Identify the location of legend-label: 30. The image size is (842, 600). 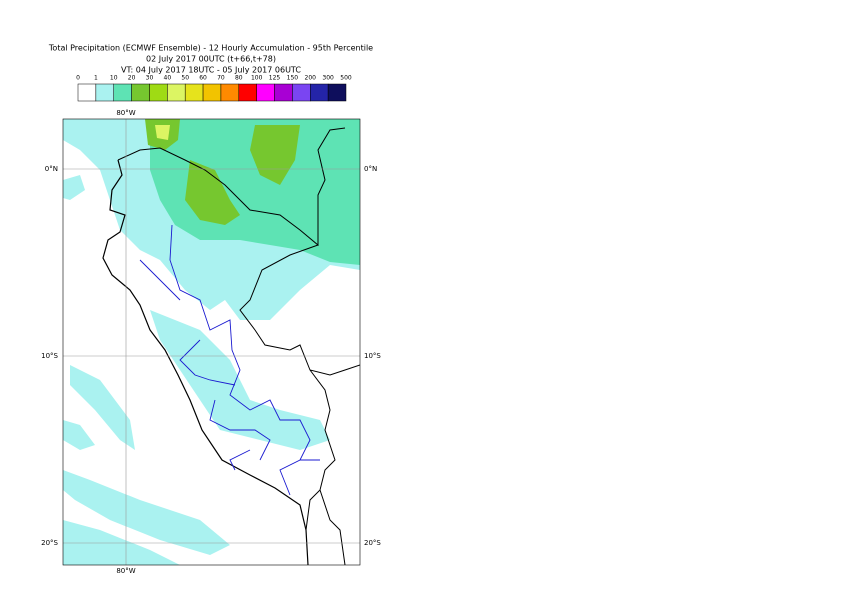
(150, 78).